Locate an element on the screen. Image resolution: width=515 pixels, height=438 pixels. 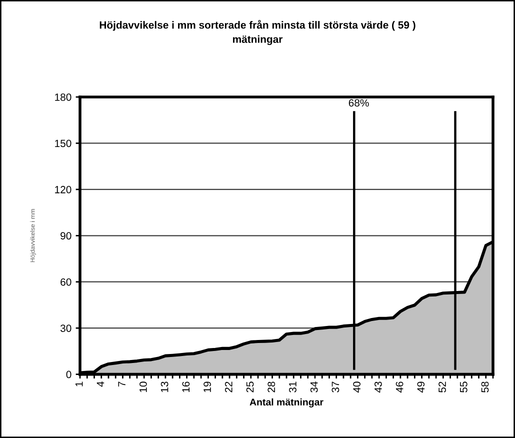
y-tick-label: 30 is located at coordinates (66, 328).